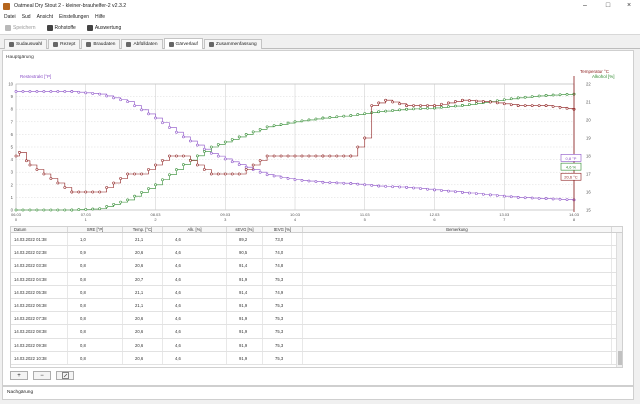 This screenshot has height=404, width=640. What do you see at coordinates (283, 265) in the screenshot?
I see `cell-tevg: 74,8` at bounding box center [283, 265].